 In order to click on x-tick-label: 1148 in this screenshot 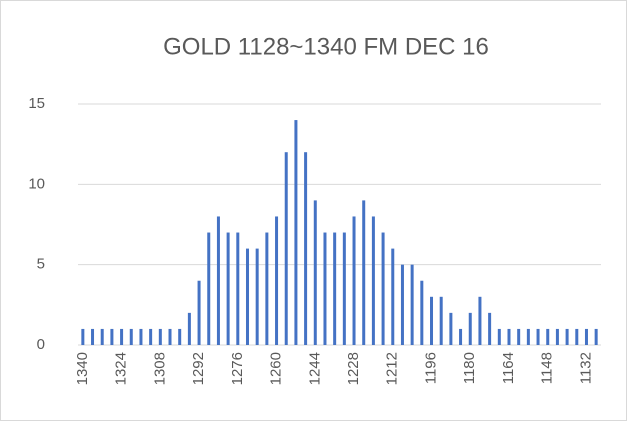, I will do `click(547, 368)`.